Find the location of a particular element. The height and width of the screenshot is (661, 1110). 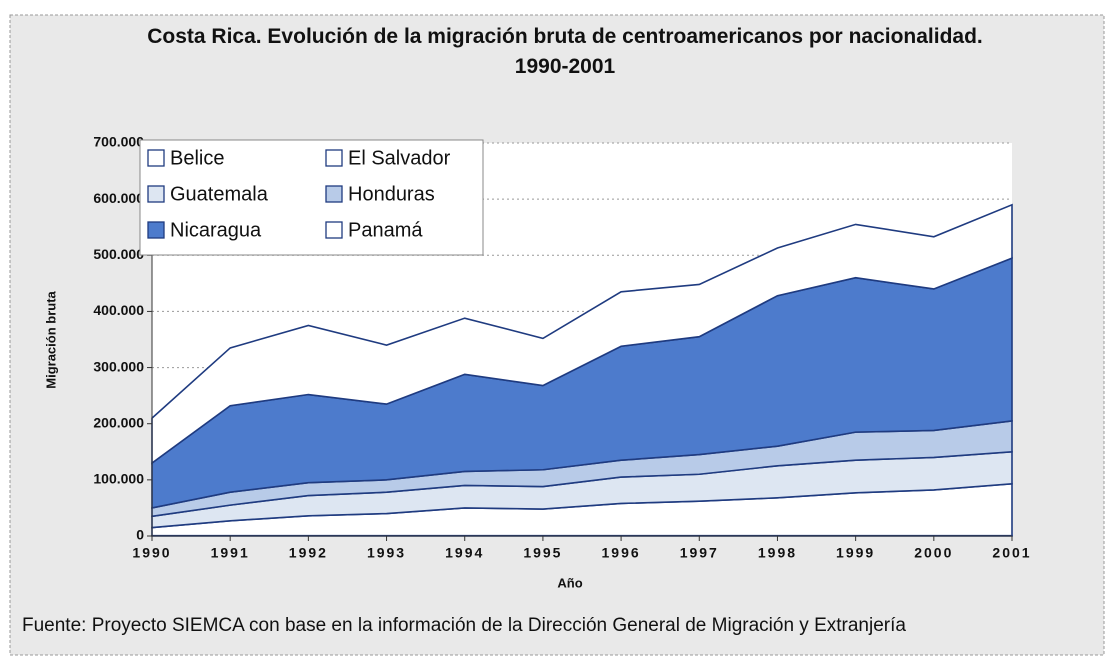

legend-label: Nicaragua is located at coordinates (216, 230).